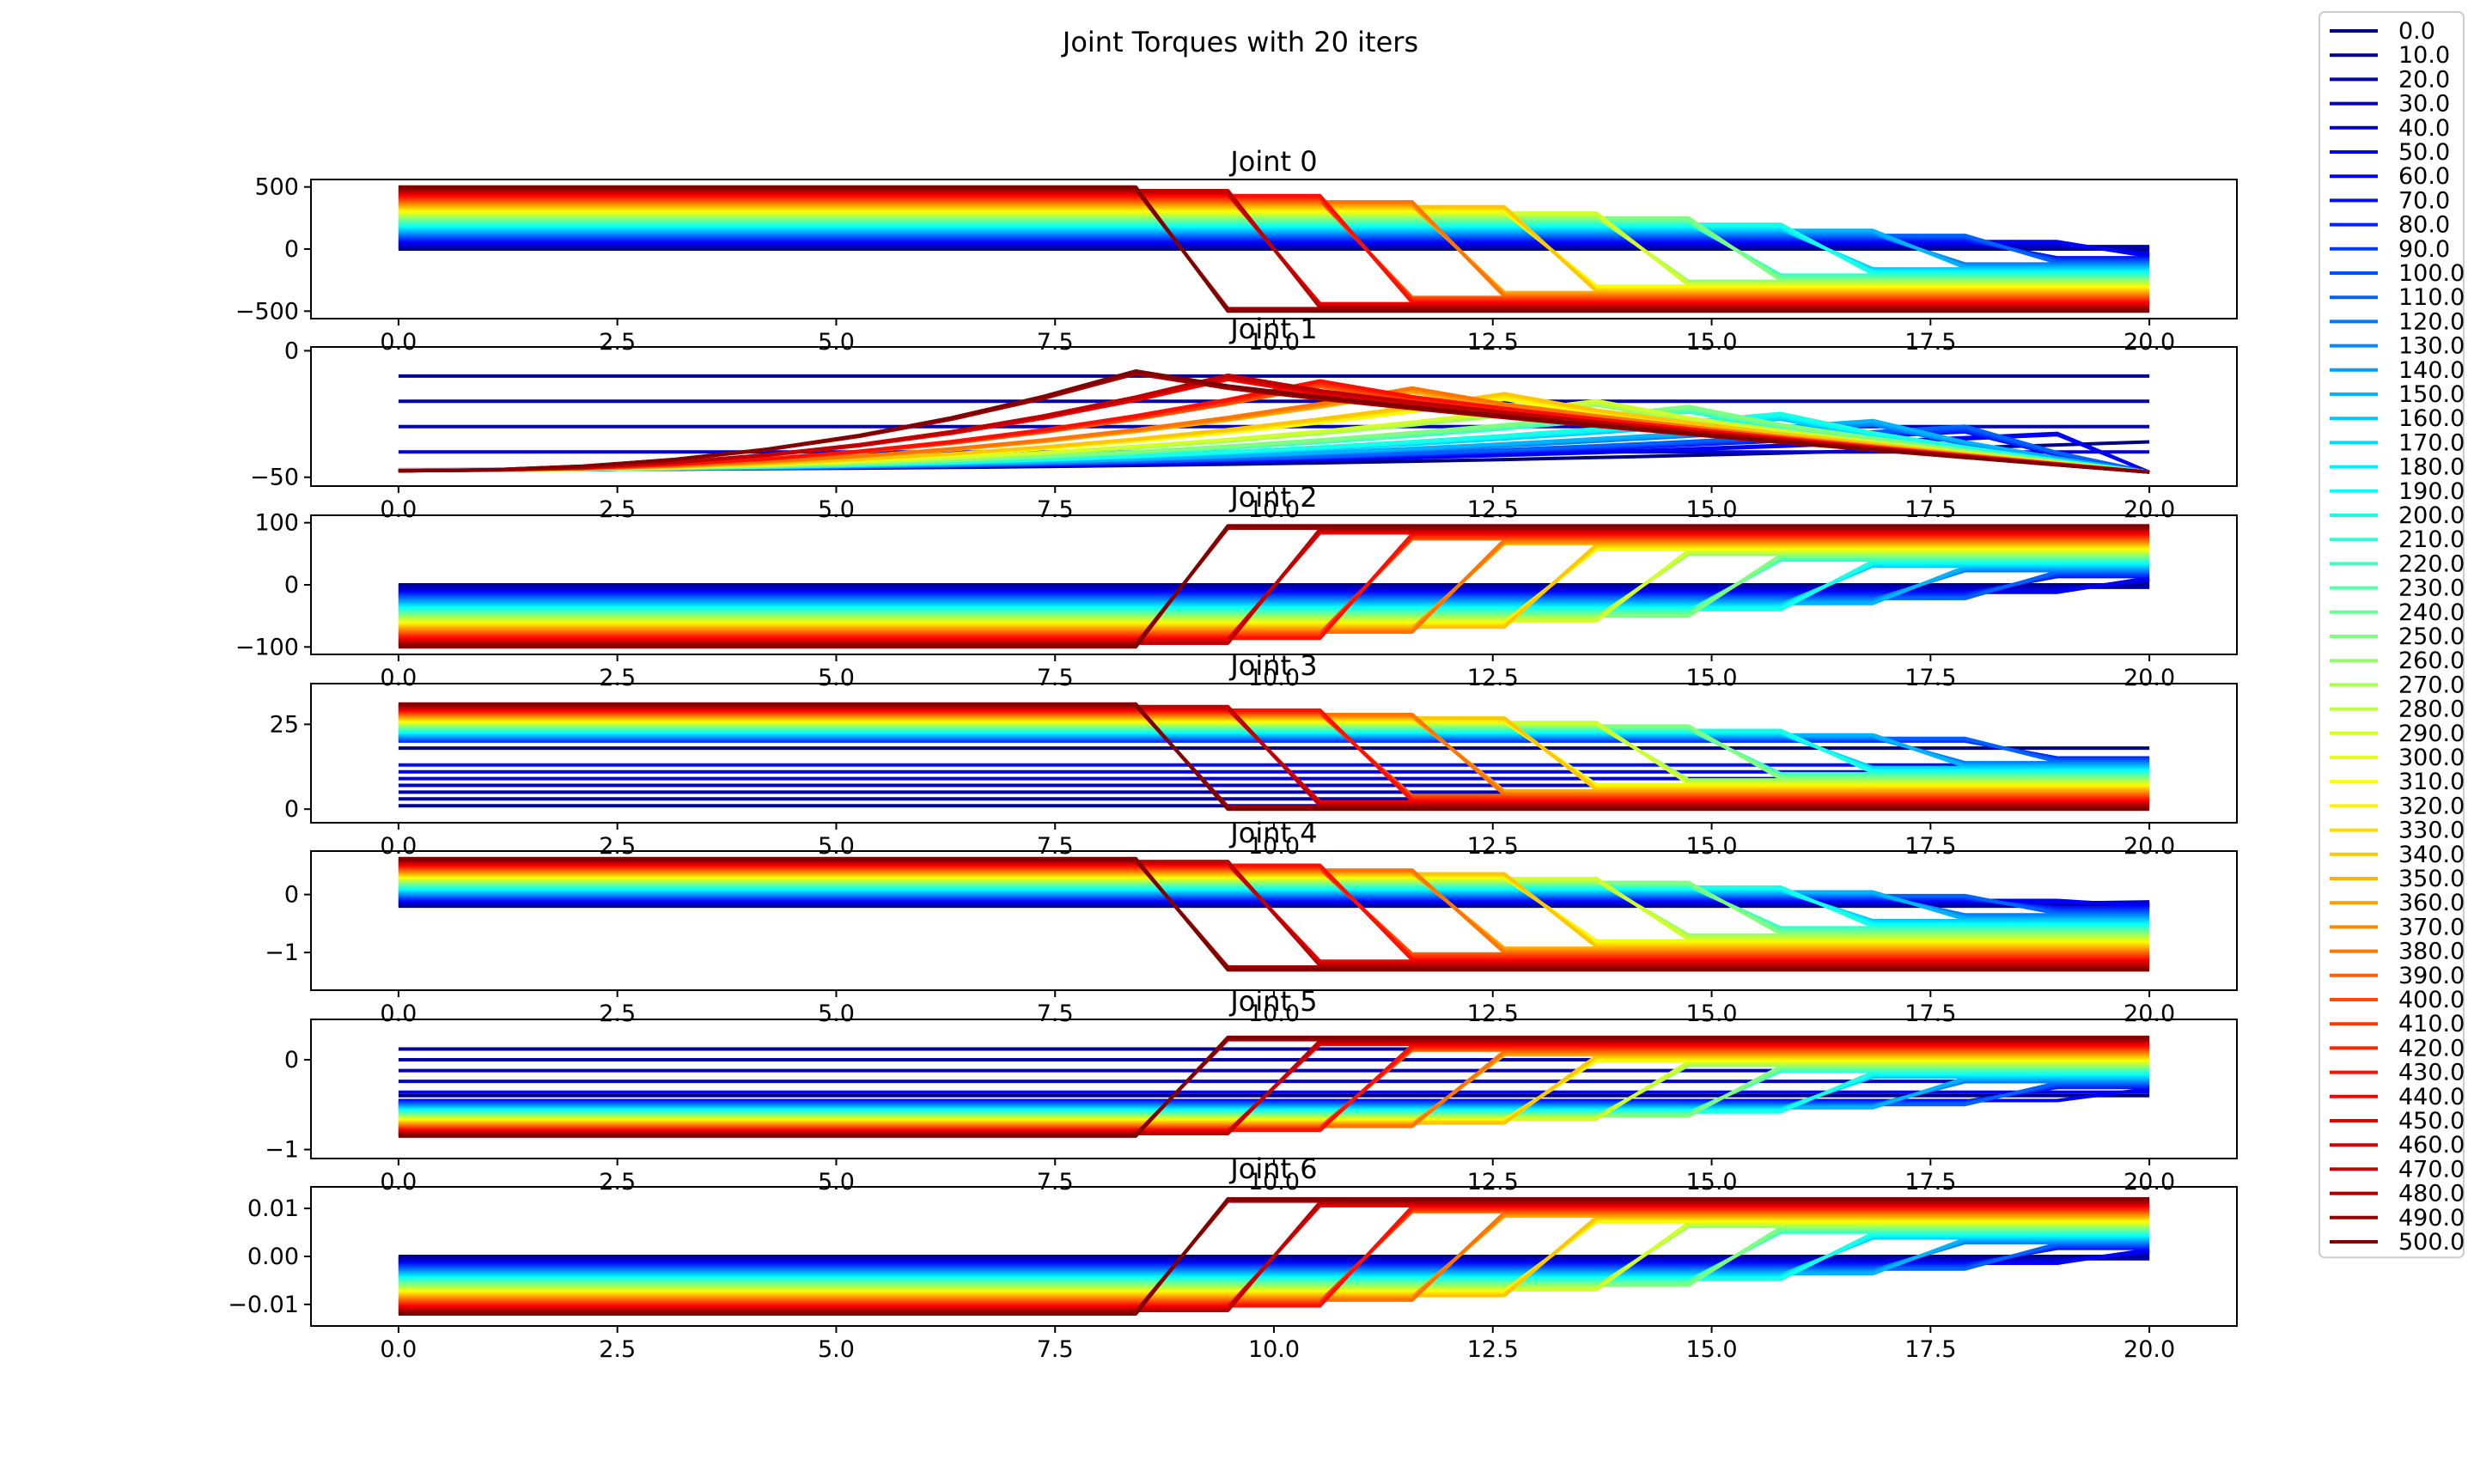 This screenshot has height=1484, width=2474. Describe the element at coordinates (284, 725) in the screenshot. I see `y-tick-label: 25` at that location.